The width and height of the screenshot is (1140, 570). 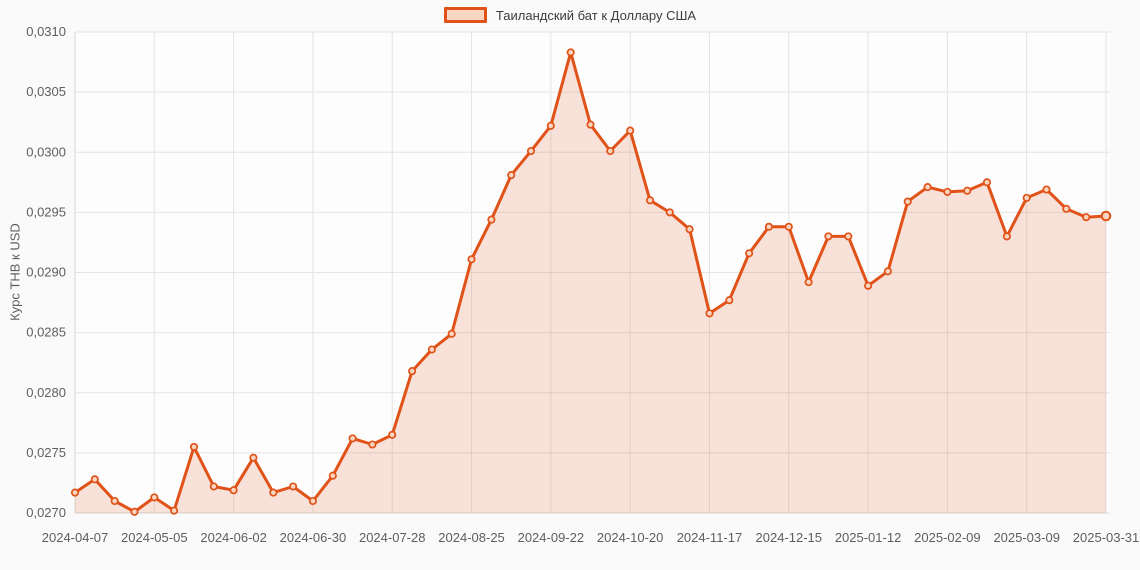 What do you see at coordinates (947, 537) in the screenshot?
I see `x-axis-tick-label: 2025-02-09` at bounding box center [947, 537].